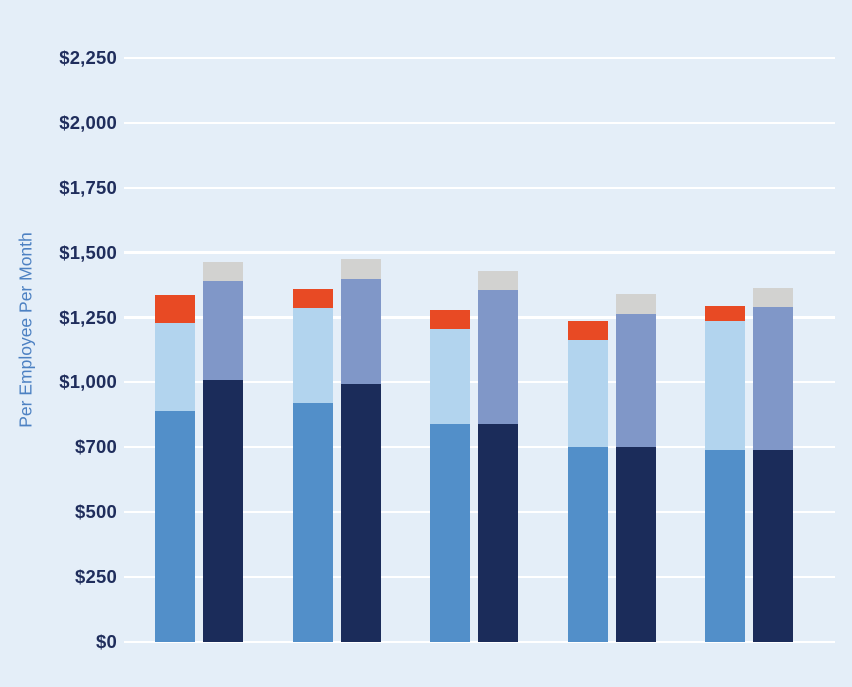 This screenshot has width=852, height=687. What do you see at coordinates (88, 122) in the screenshot?
I see `y-tick-label: $2,000` at bounding box center [88, 122].